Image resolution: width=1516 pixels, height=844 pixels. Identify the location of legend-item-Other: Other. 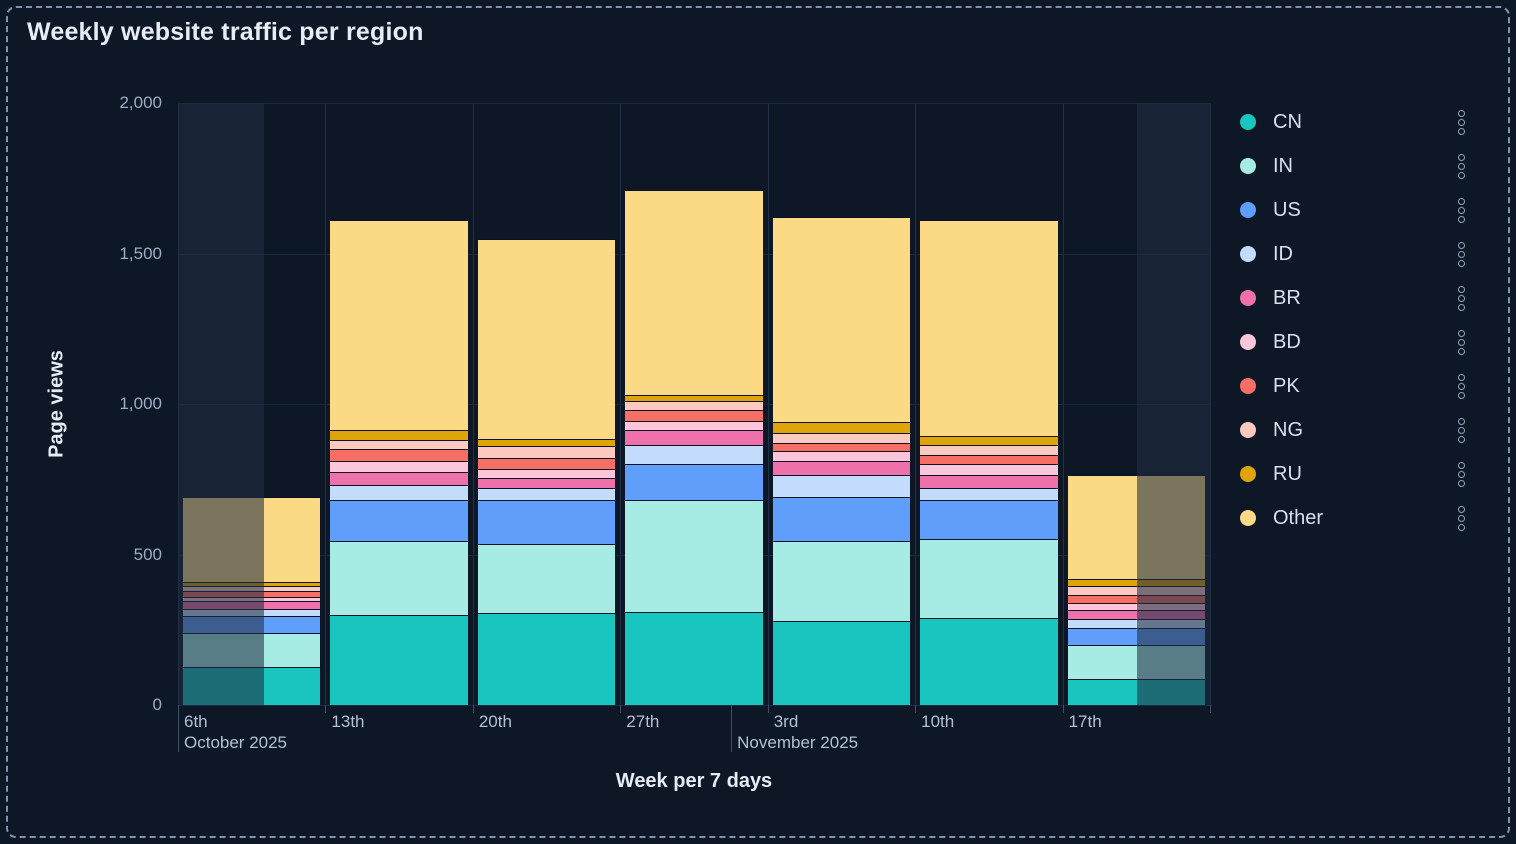
(1354, 518).